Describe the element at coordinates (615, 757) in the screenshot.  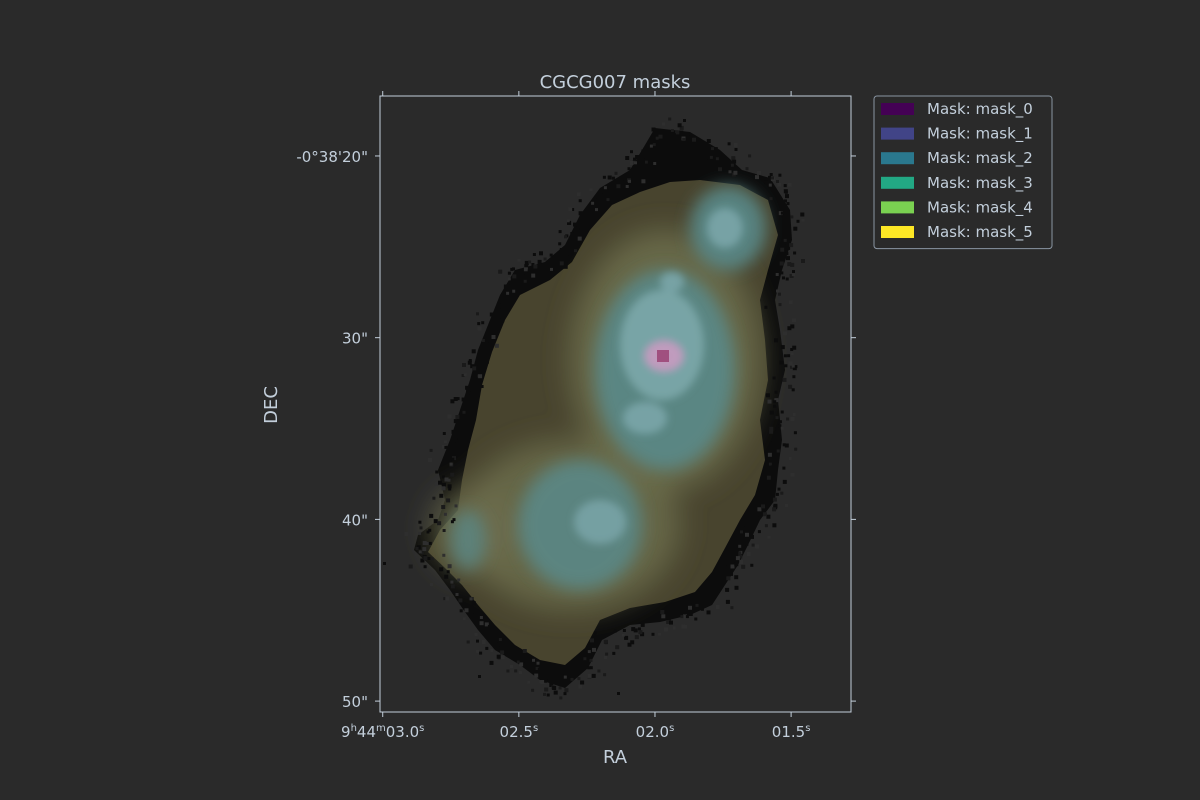
I see `x-axis-label: RA` at that location.